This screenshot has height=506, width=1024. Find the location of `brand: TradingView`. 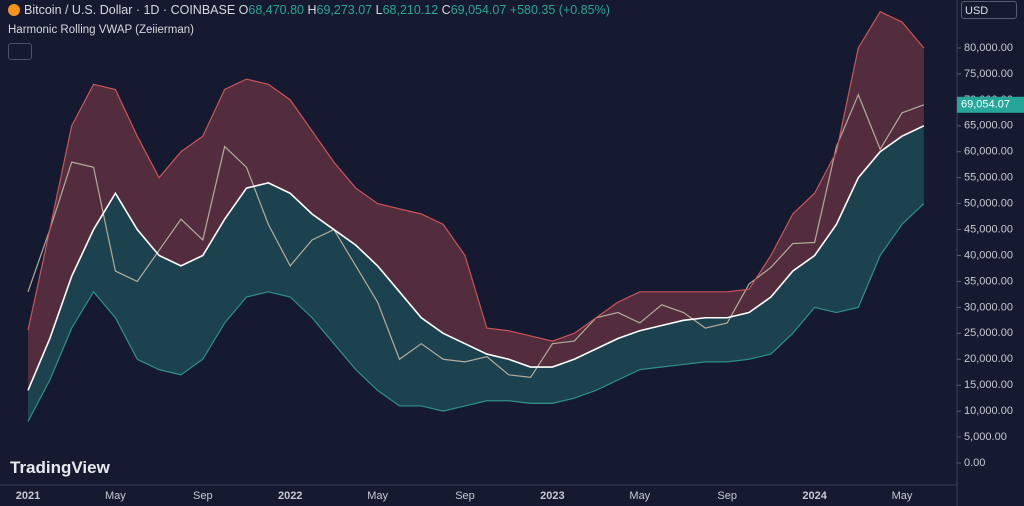

brand: TradingView is located at coordinates (60, 467).